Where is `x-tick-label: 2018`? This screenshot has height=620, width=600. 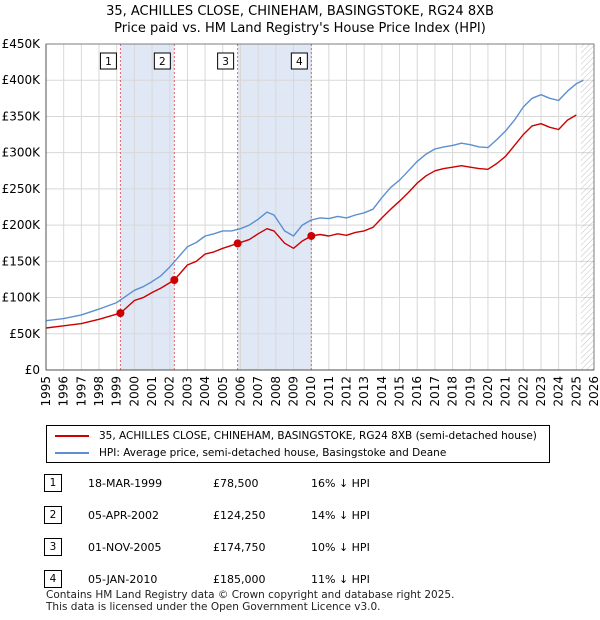
x-tick-label: 2018 is located at coordinates (453, 391).